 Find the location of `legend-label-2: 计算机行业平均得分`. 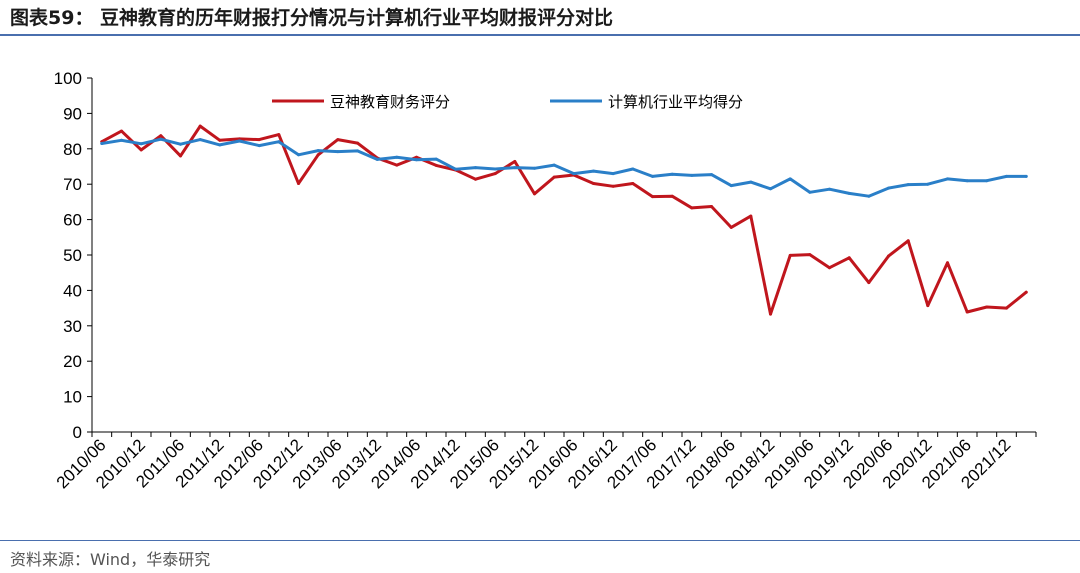

legend-label-2: 计算机行业平均得分 is located at coordinates (675, 102).